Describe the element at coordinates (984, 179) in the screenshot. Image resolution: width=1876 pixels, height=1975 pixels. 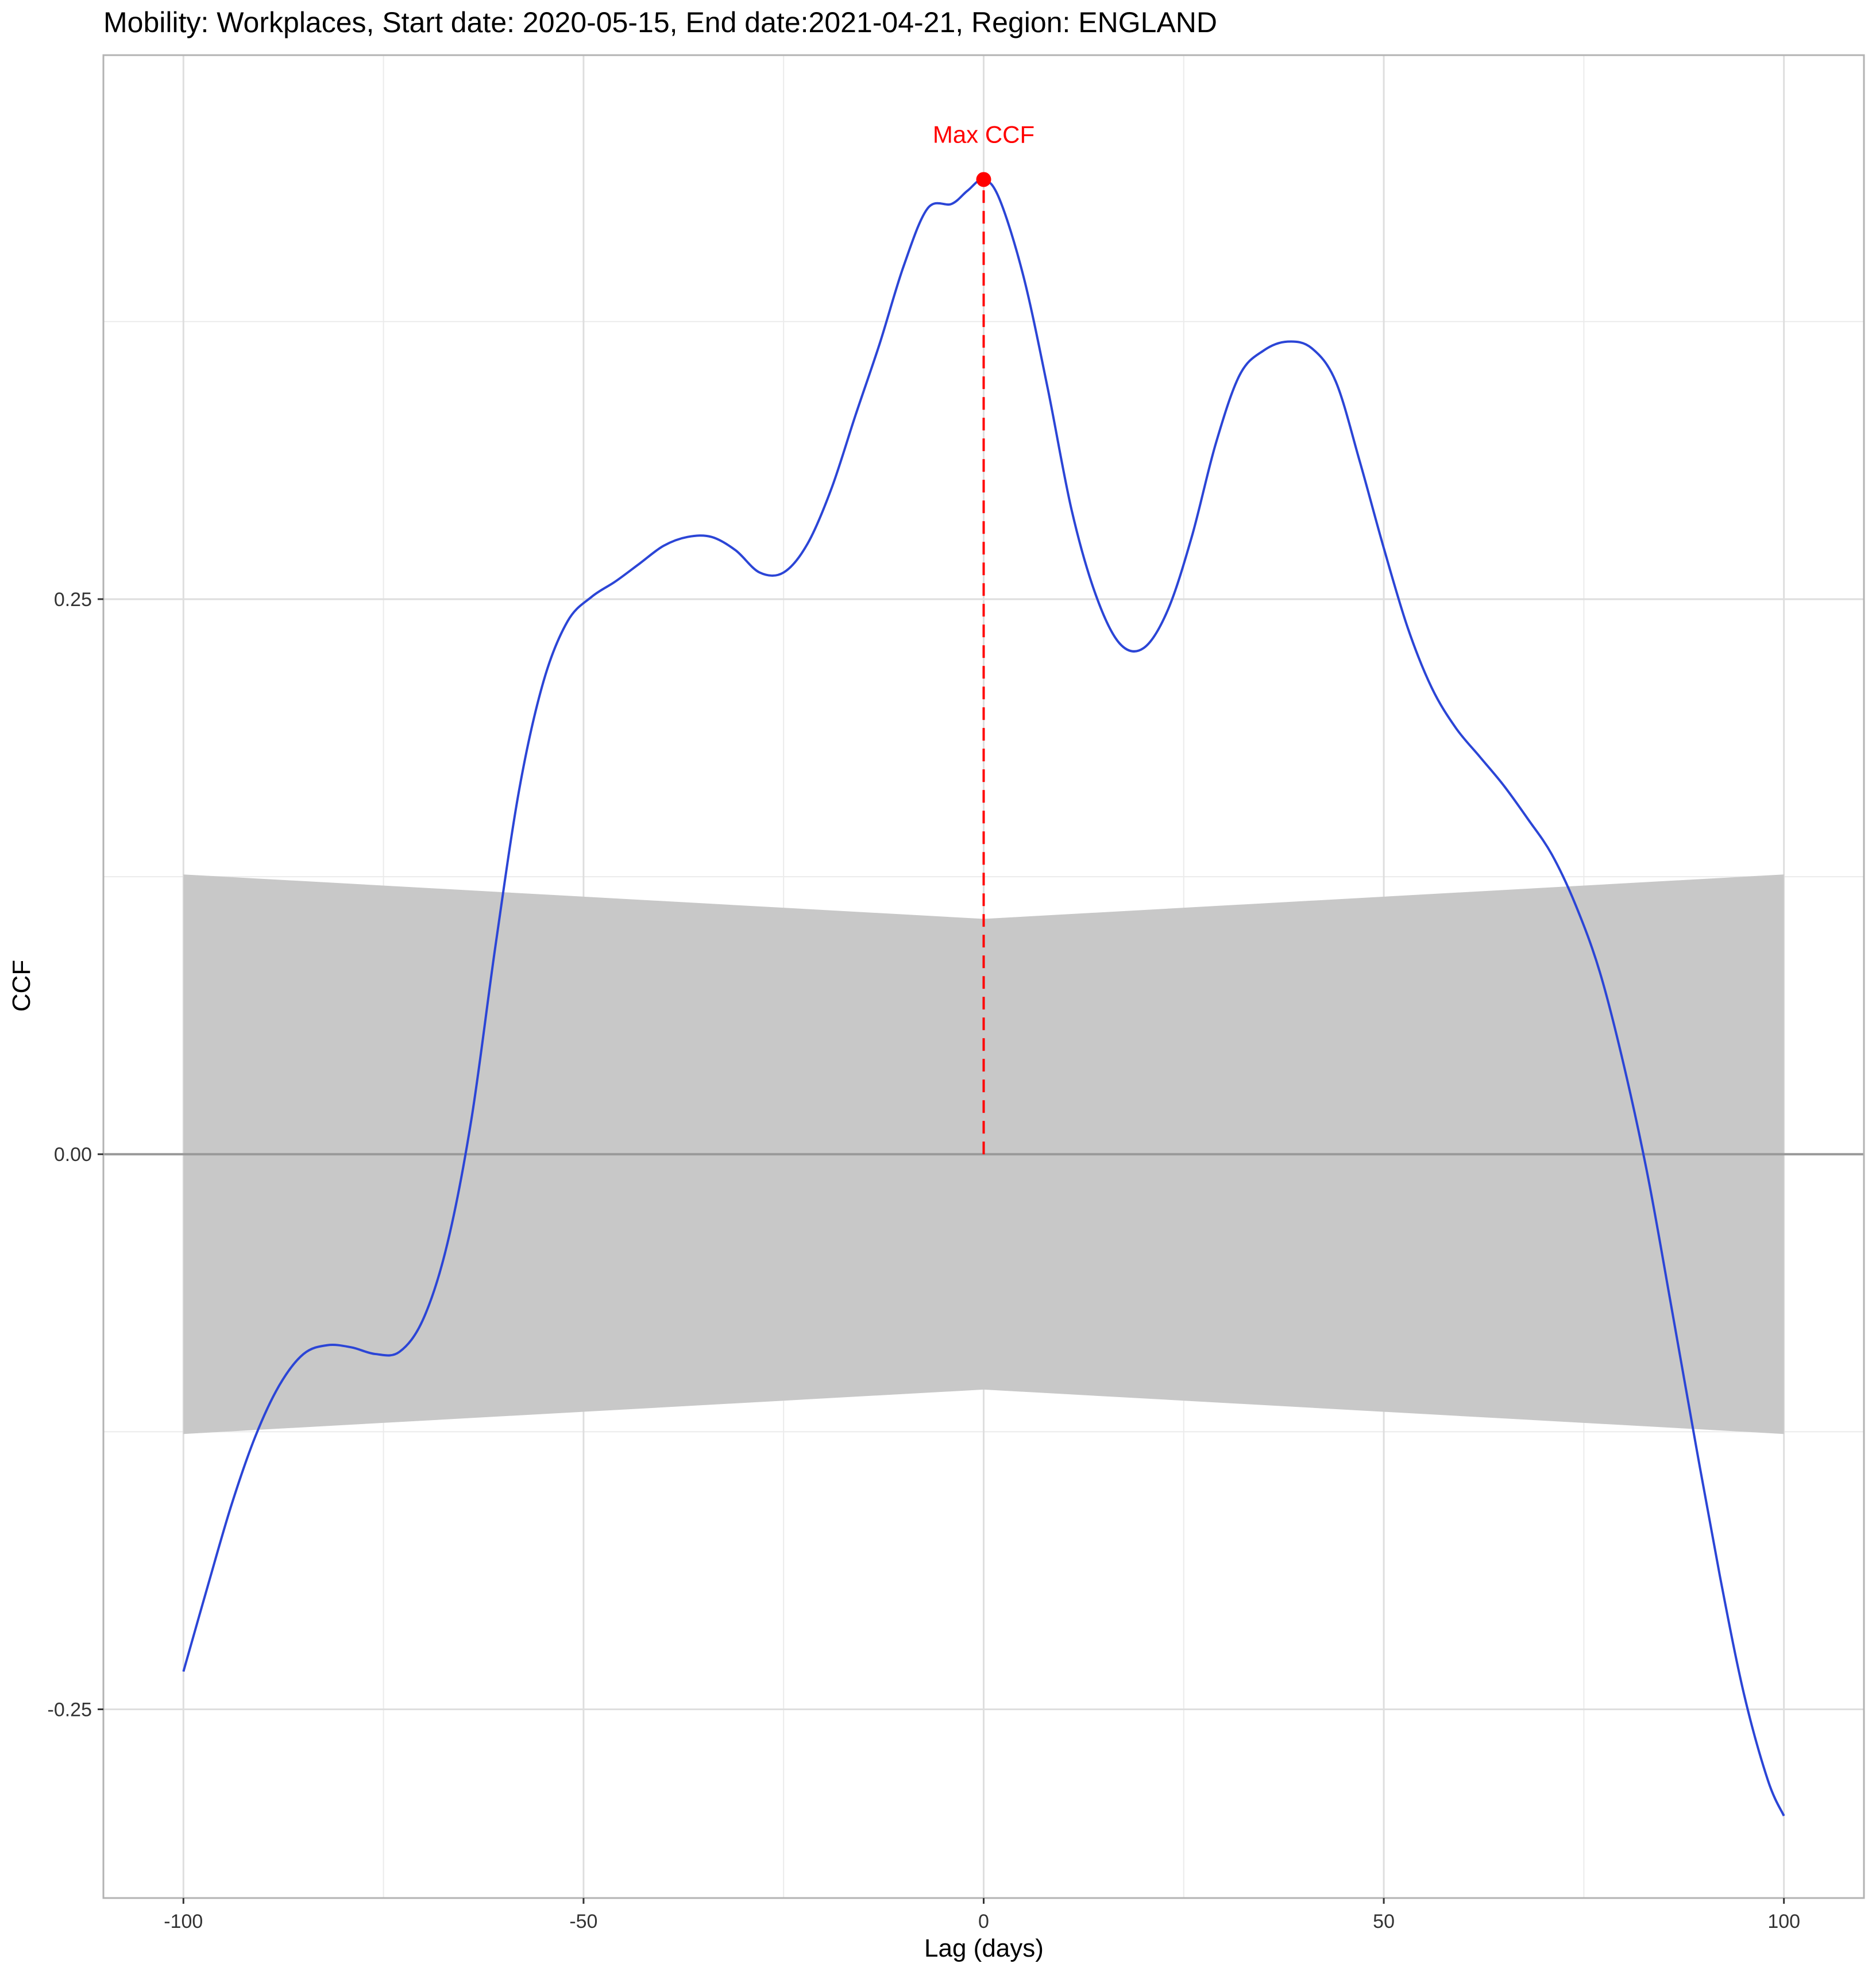
I see `max-ccf-point` at that location.